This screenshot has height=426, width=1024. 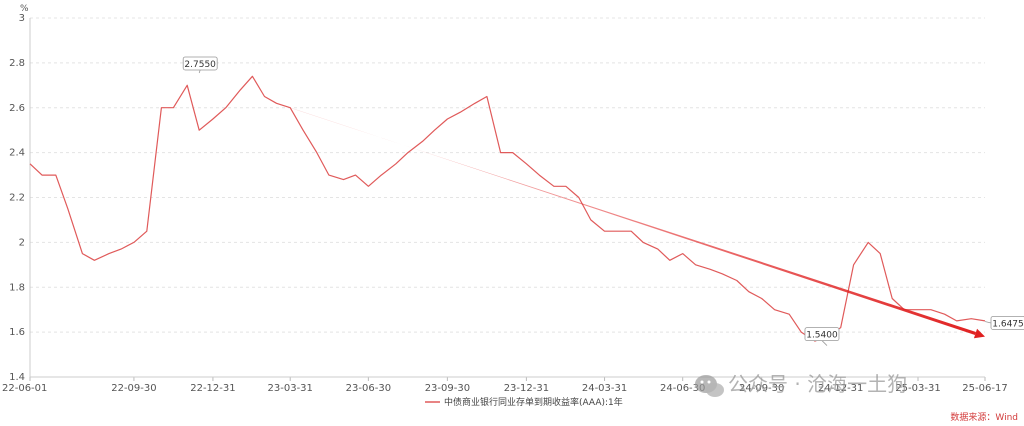 I want to click on x-tick-label: 23-09-30, so click(x=447, y=388).